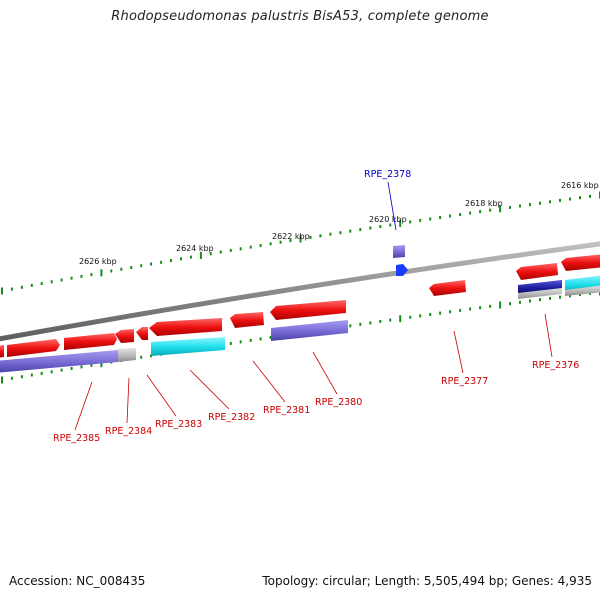 The height and width of the screenshot is (600, 600). I want to click on gene-label-2378: RPE_2378, so click(387, 174).